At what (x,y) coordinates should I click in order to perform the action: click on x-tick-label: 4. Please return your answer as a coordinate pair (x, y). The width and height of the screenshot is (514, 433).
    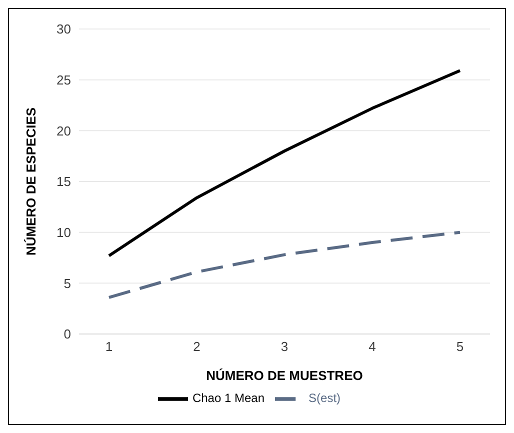
    Looking at the image, I should click on (372, 346).